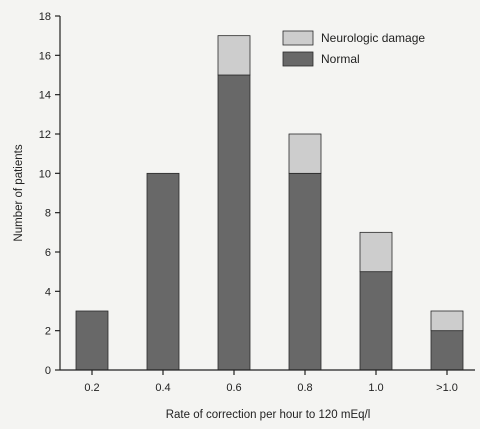 The width and height of the screenshot is (480, 429). I want to click on y-tick-label: 4, so click(48, 292).